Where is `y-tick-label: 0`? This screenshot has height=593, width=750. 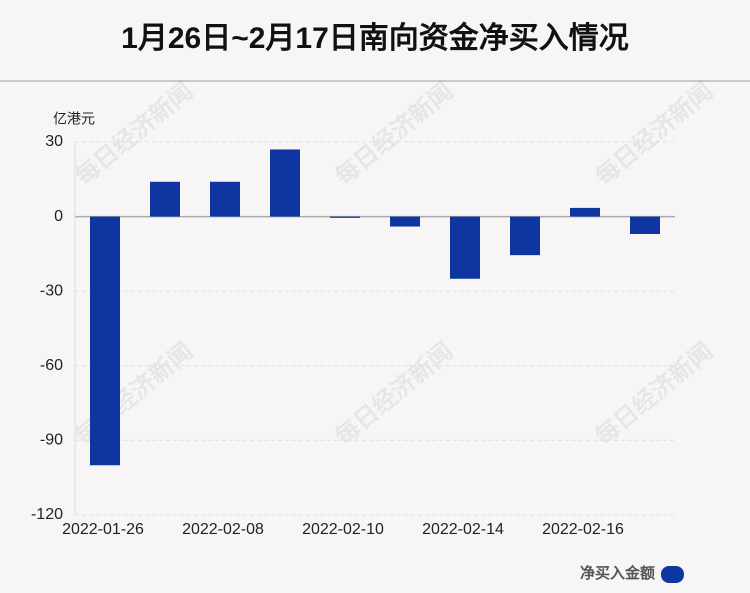 y-tick-label: 0 is located at coordinates (58, 216).